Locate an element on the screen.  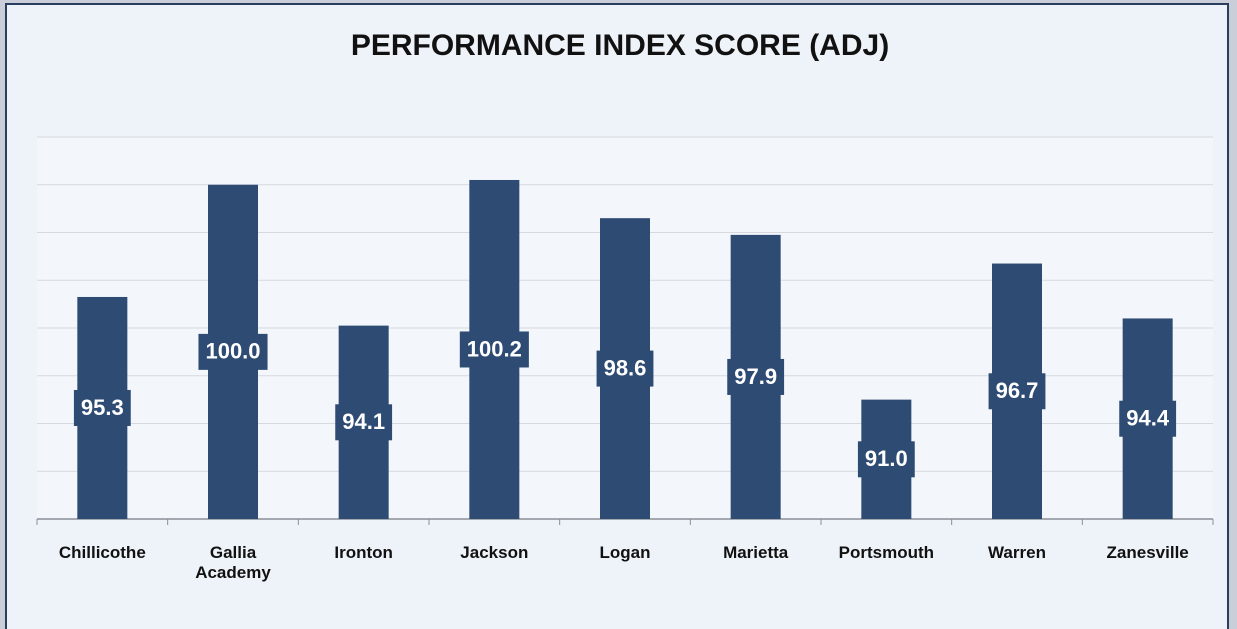
value-label: 100.2 is located at coordinates (494, 348).